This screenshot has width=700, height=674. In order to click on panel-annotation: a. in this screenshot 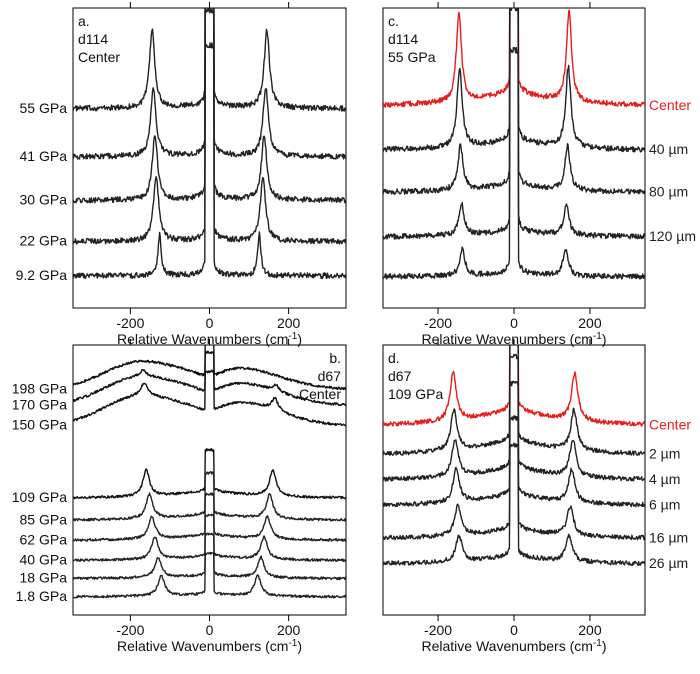, I will do `click(84, 21)`.